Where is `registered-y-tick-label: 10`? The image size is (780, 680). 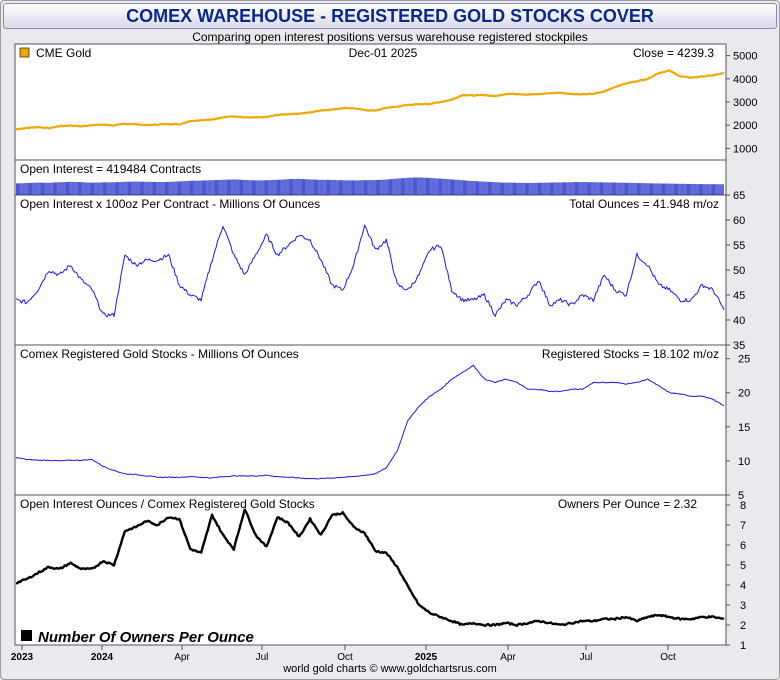
registered-y-tick-label: 10 is located at coordinates (744, 462).